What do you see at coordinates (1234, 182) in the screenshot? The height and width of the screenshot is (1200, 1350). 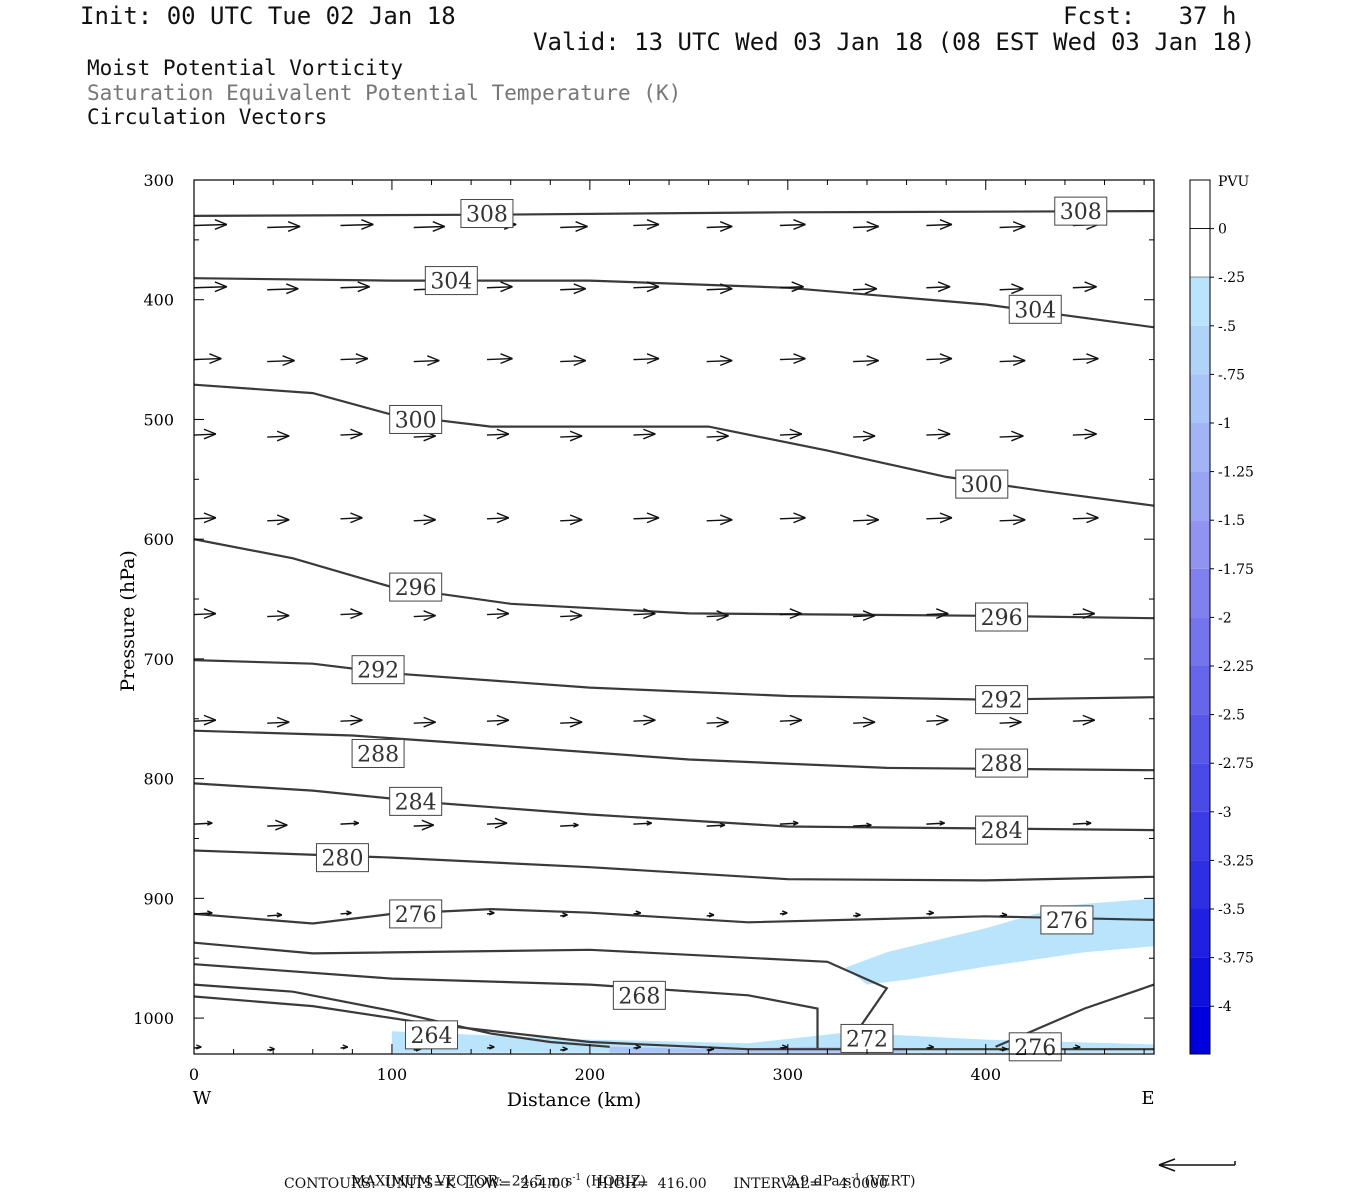 I see `colorbar-unit: PVU` at bounding box center [1234, 182].